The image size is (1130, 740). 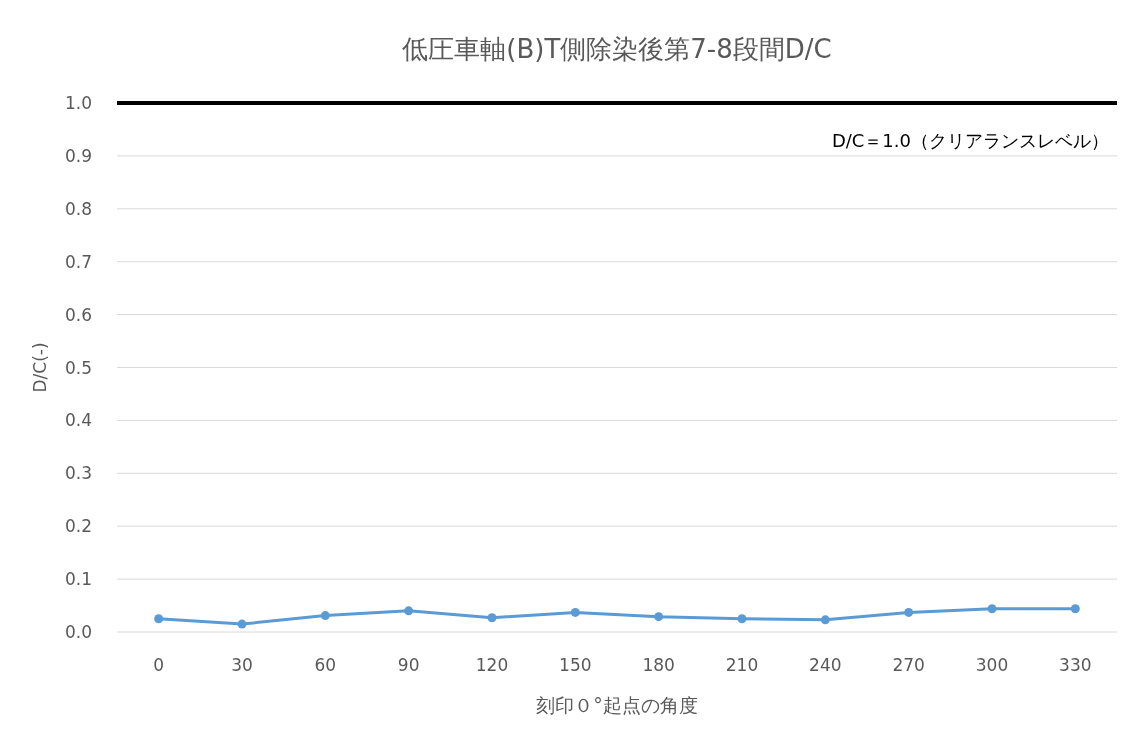 I want to click on y-tick-label: 0.7, so click(x=78, y=261).